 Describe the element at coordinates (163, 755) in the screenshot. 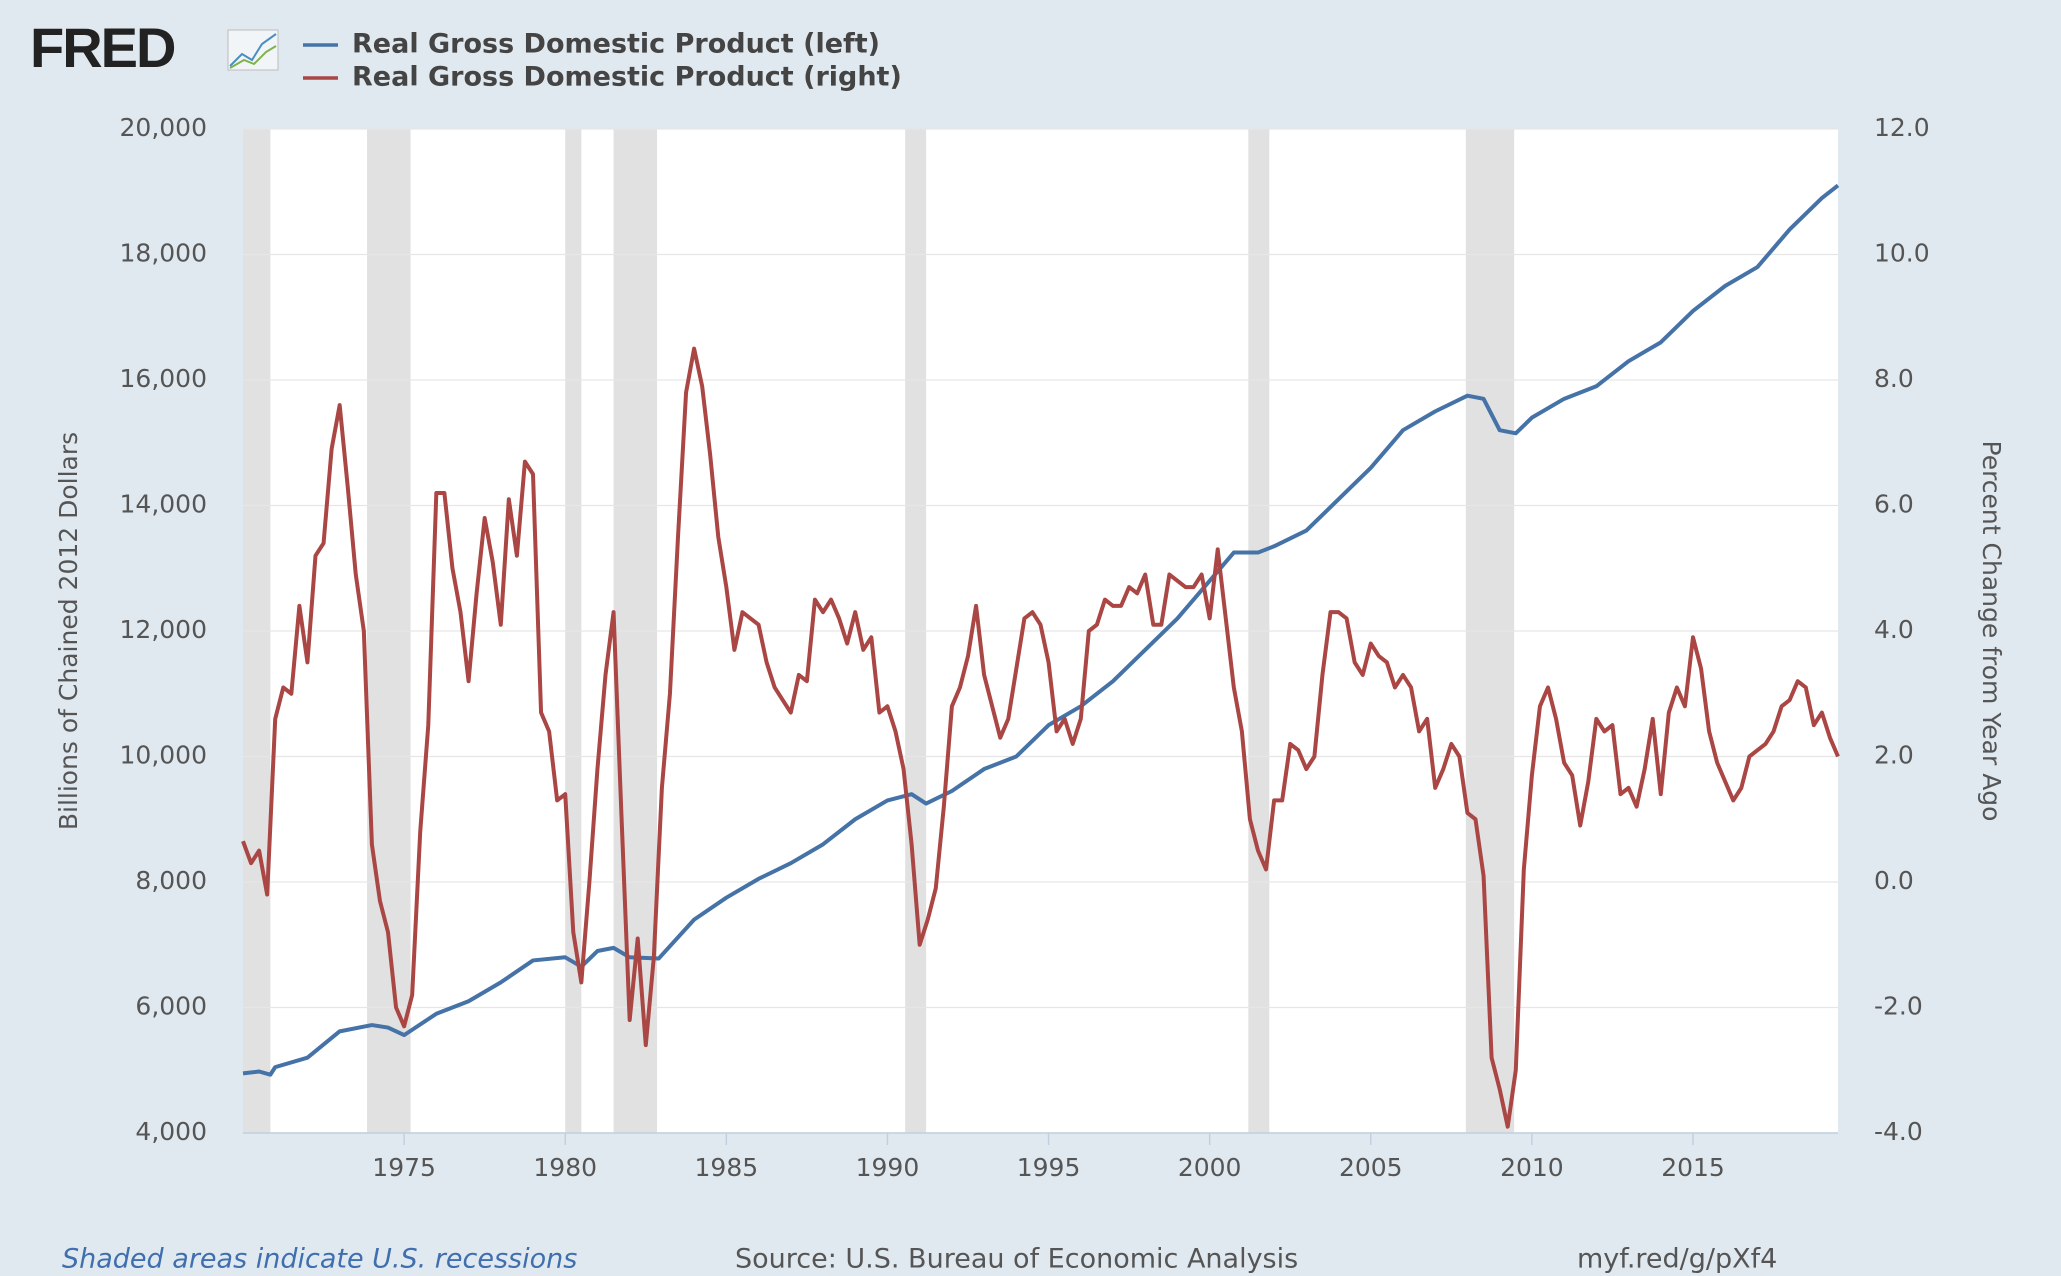

I see `y-tick-label: 10,000` at that location.